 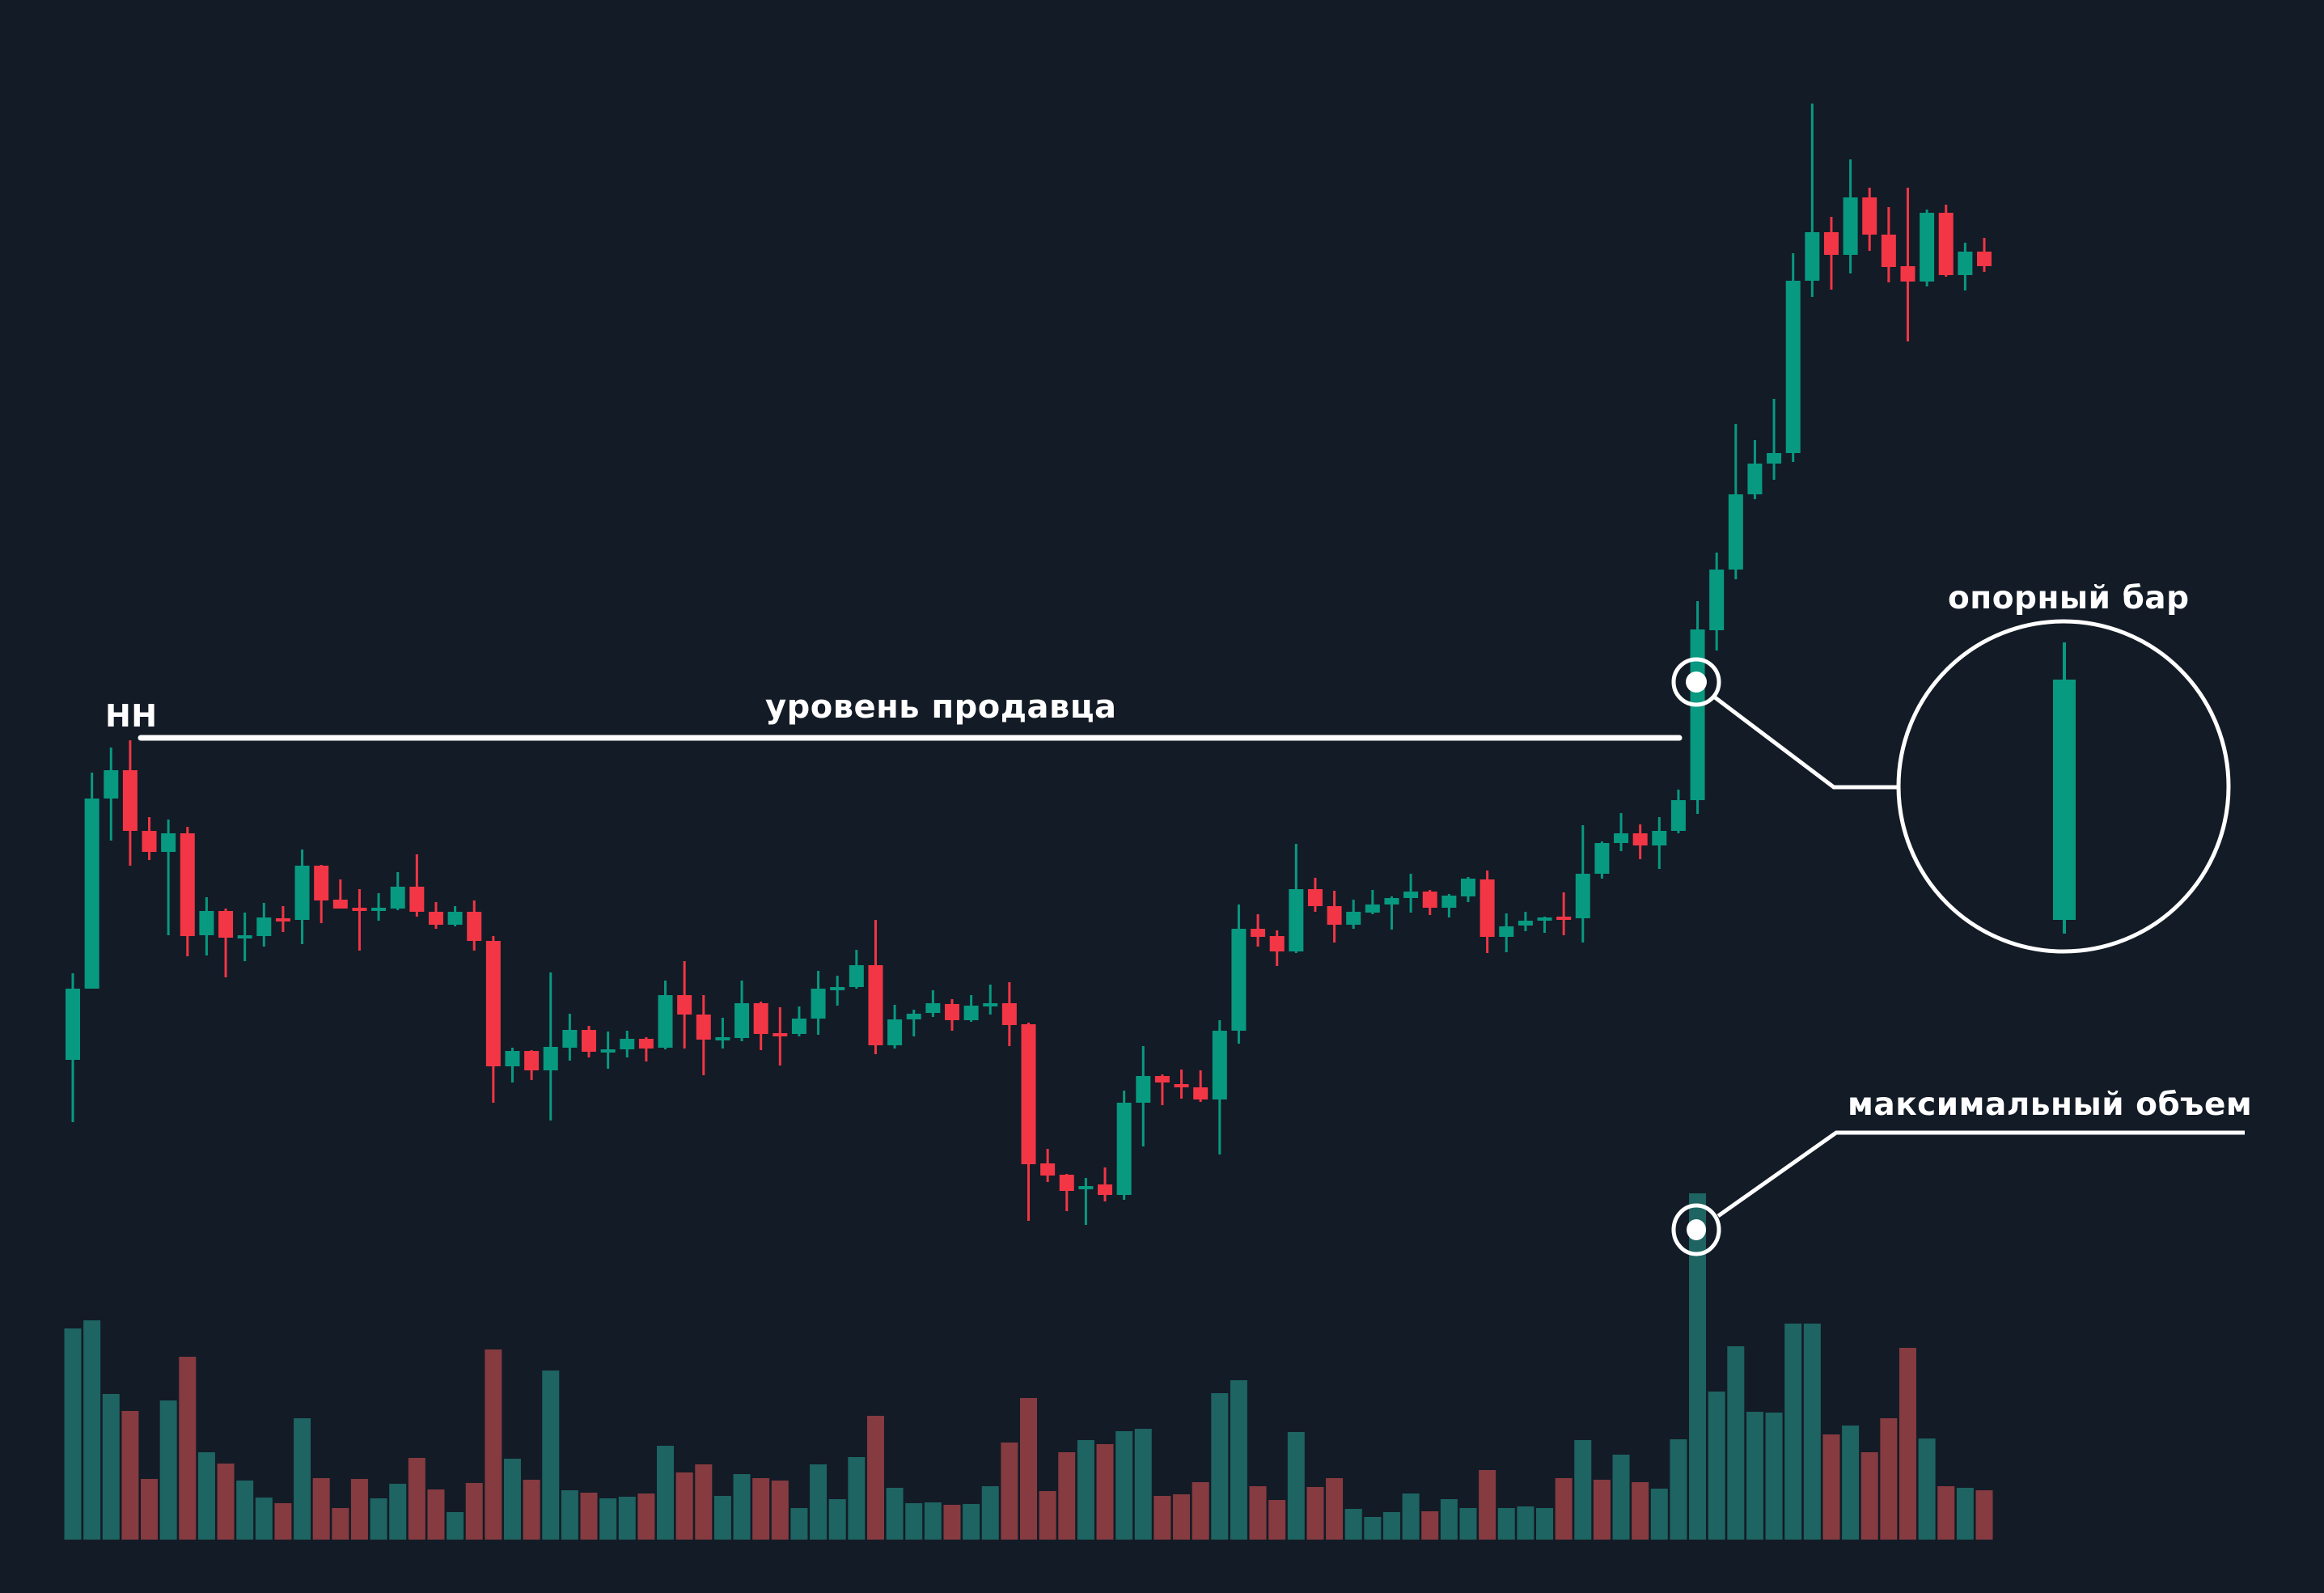 I want to click on max-volume-marker-icon, so click(x=1696, y=1229).